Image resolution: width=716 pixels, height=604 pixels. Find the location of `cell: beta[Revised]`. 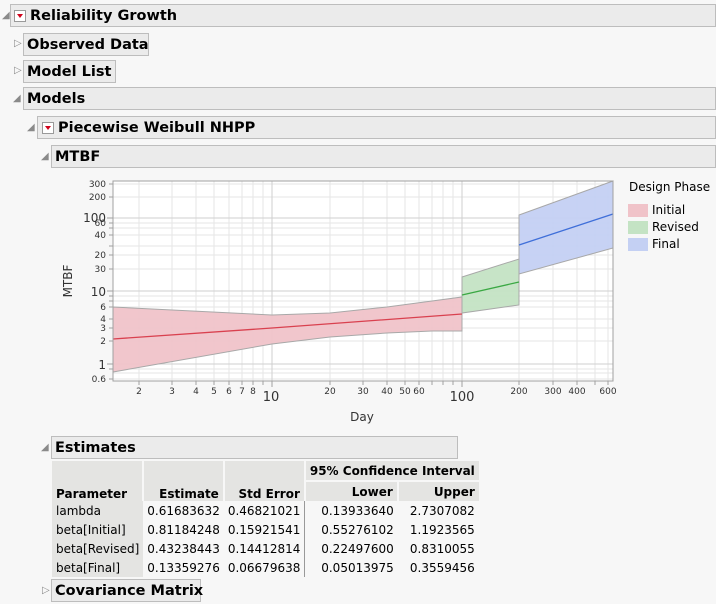

cell: beta[Revised] is located at coordinates (98, 548).